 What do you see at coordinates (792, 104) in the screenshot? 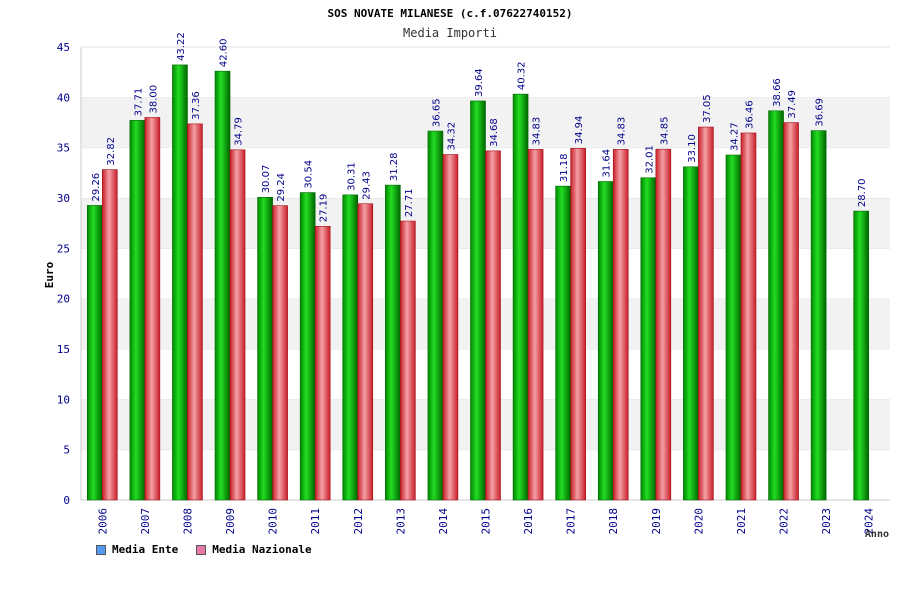
I see `data-label: 37.49` at bounding box center [792, 104].